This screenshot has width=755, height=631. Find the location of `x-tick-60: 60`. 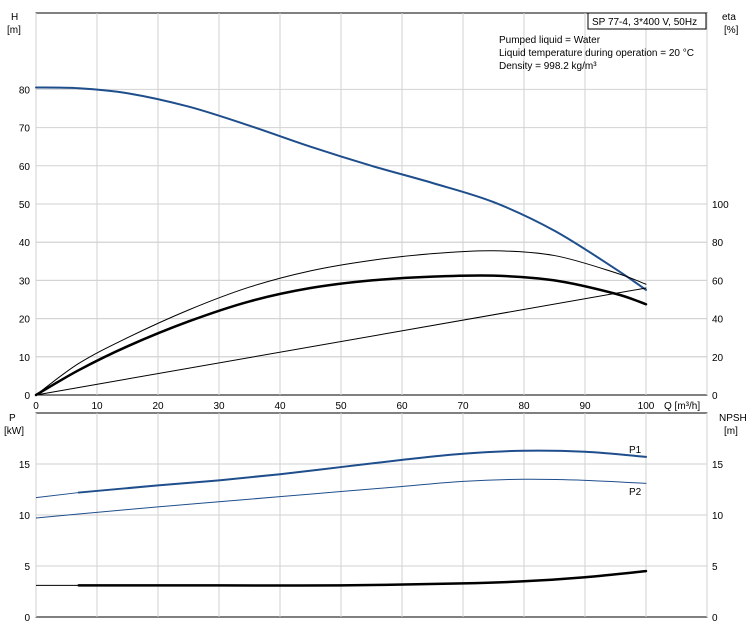

x-tick-60: 60 is located at coordinates (402, 406).